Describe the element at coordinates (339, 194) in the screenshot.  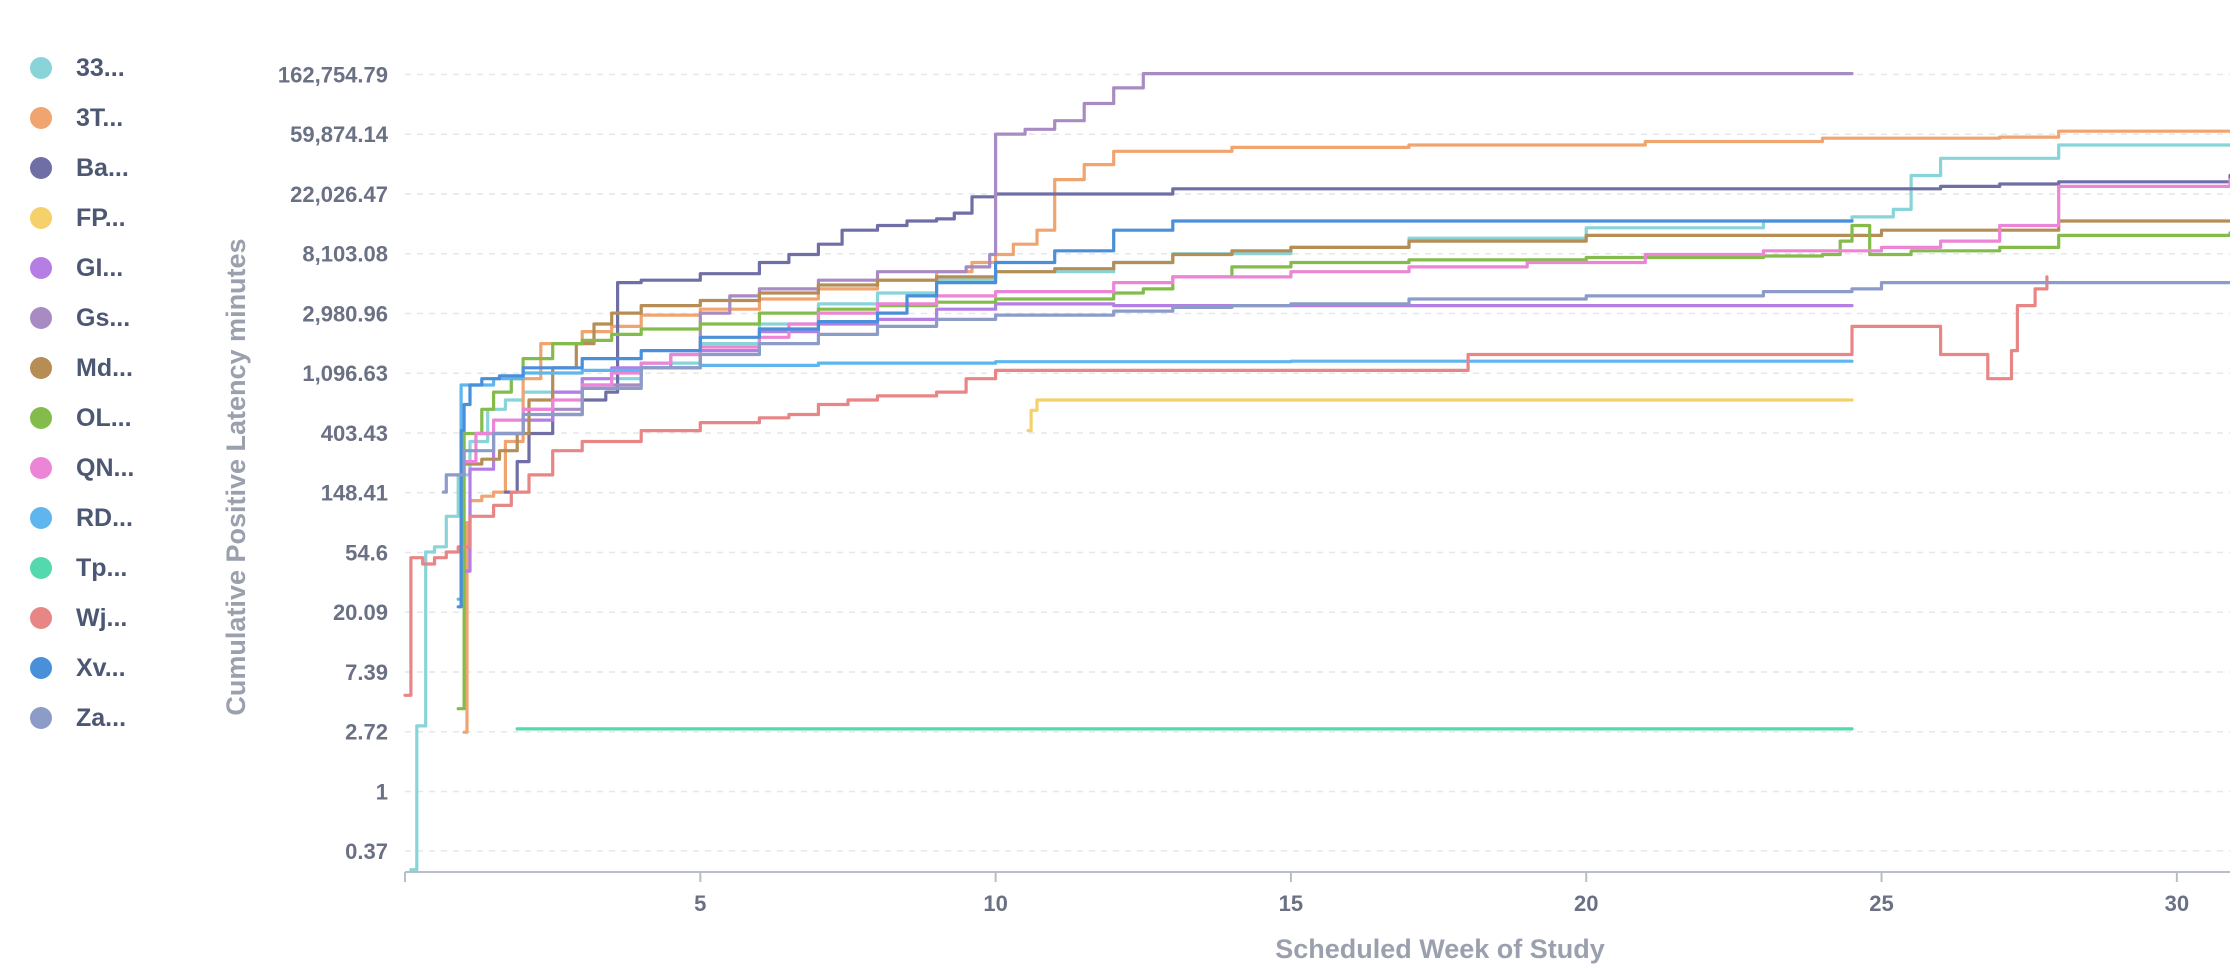
I see `y-tick-label: 22,026.47` at that location.